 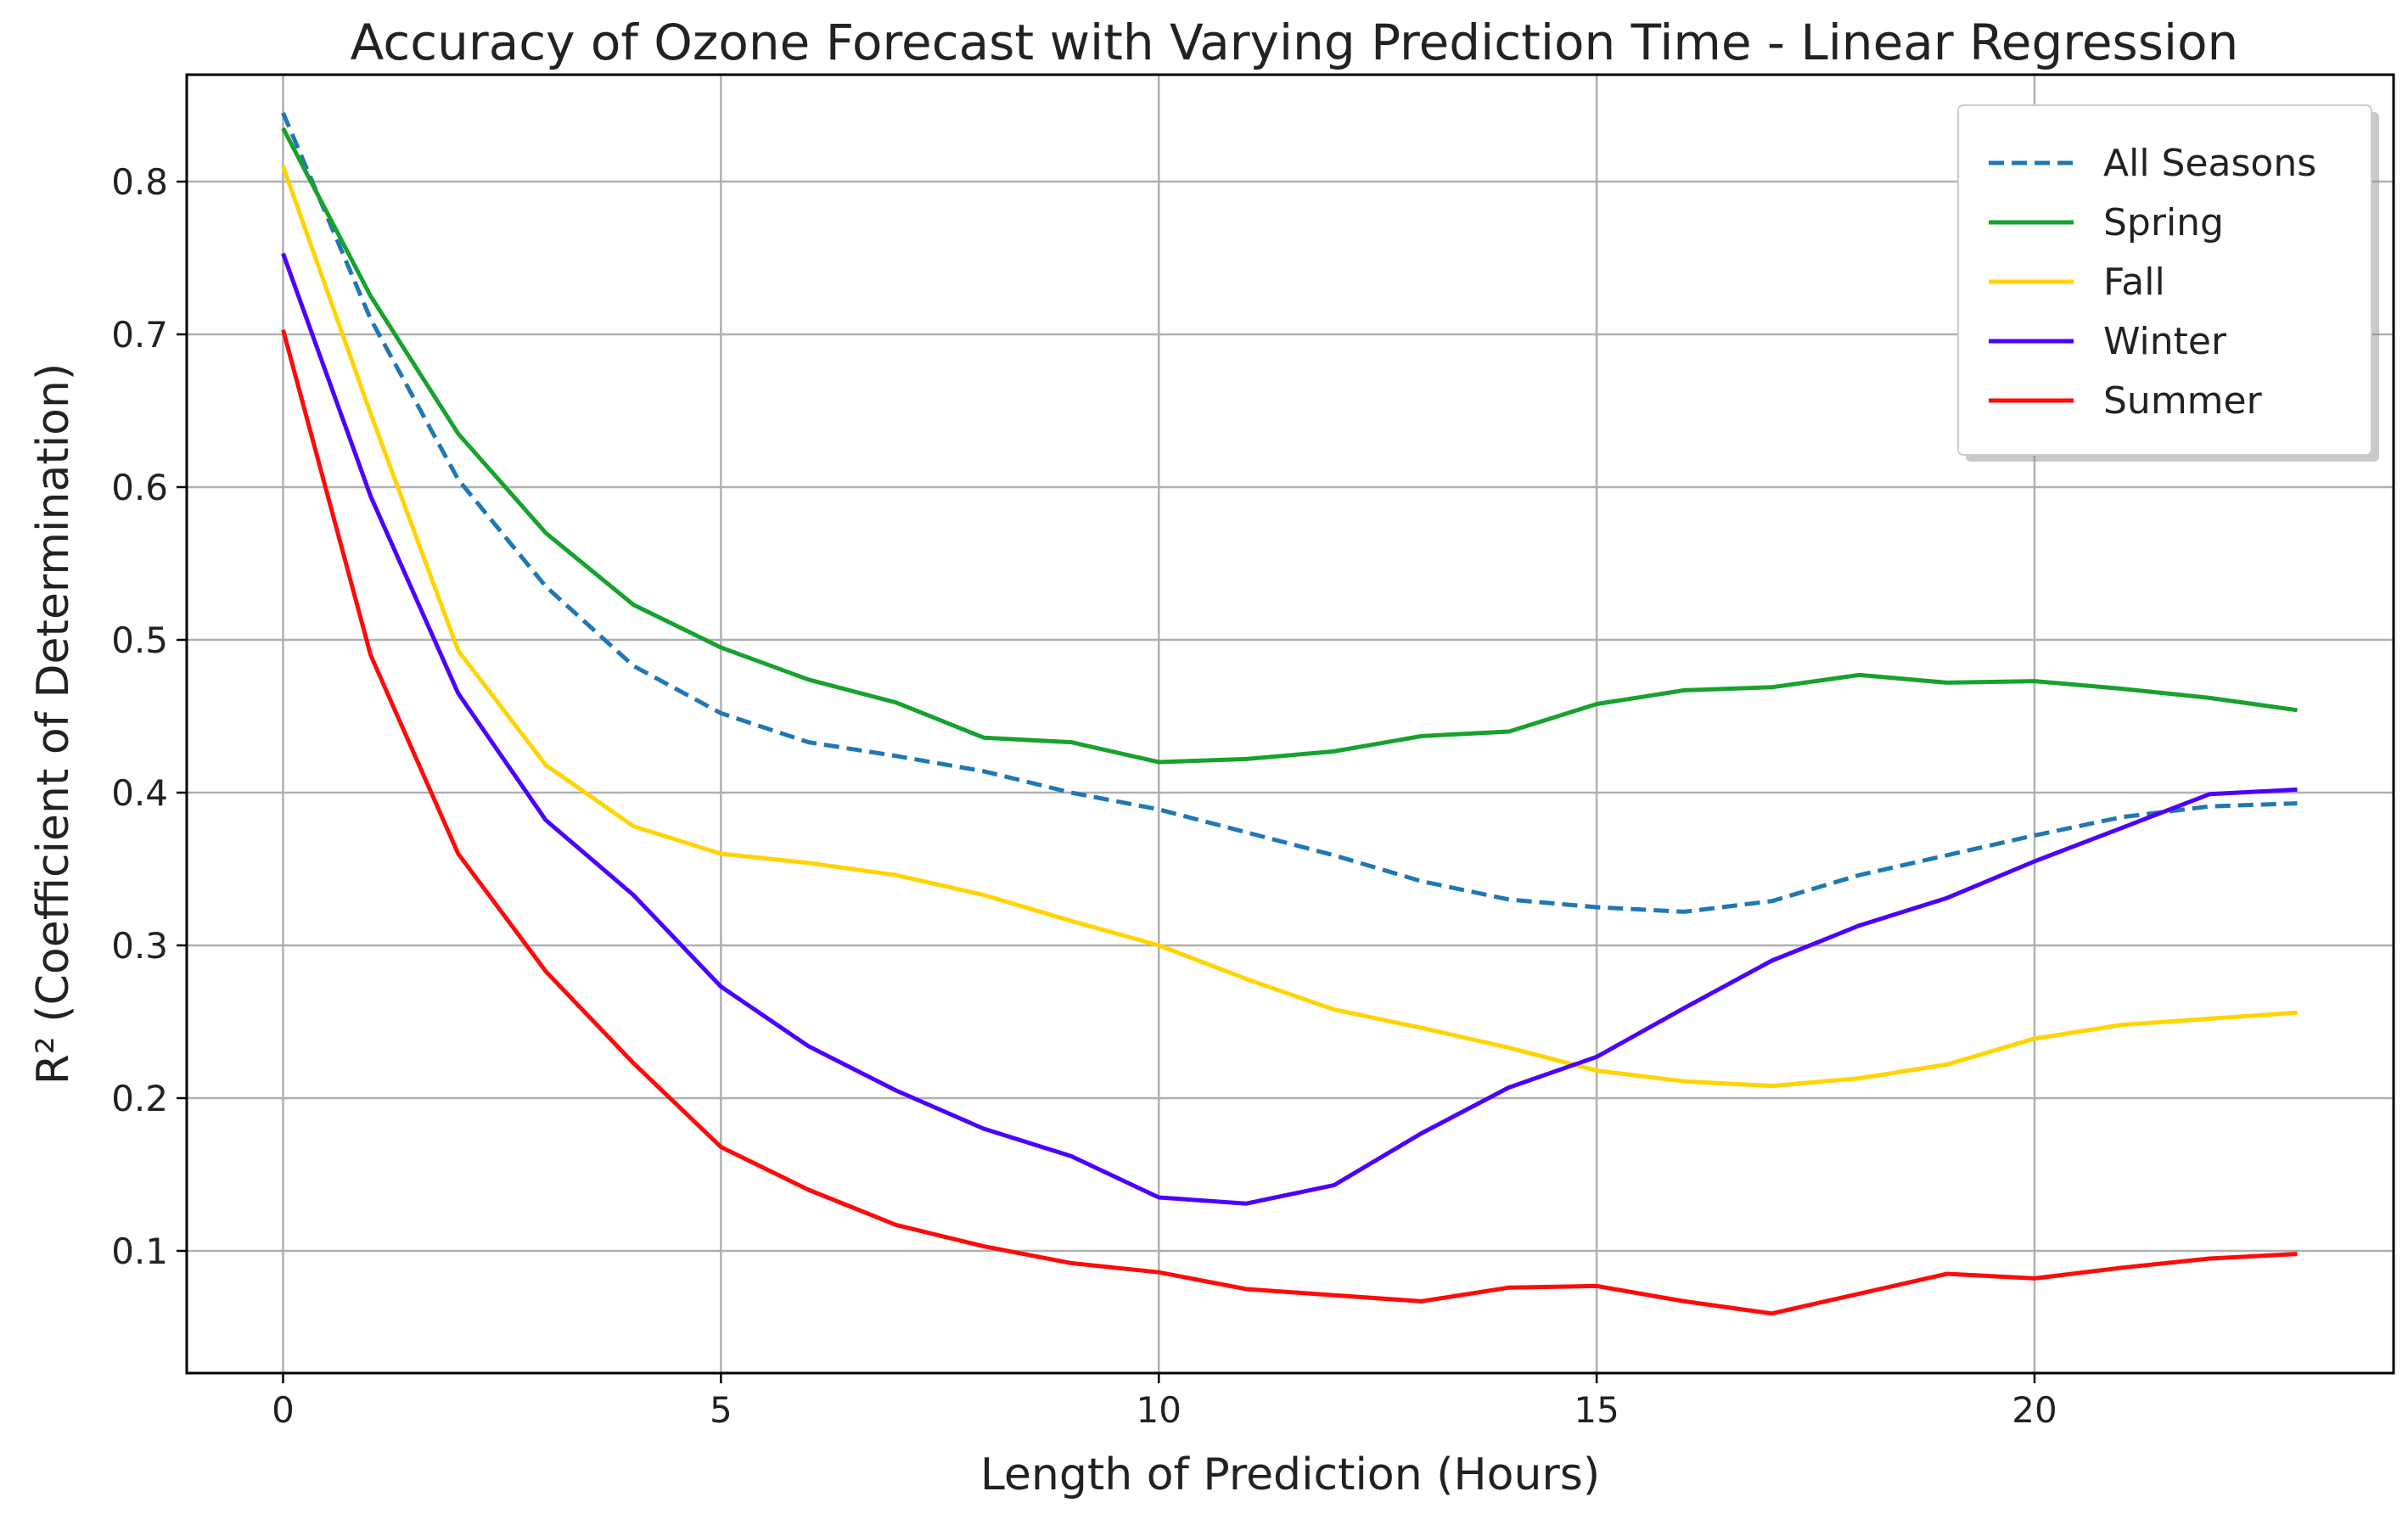 What do you see at coordinates (2165, 341) in the screenshot?
I see `legend-label-winter: Winter` at bounding box center [2165, 341].